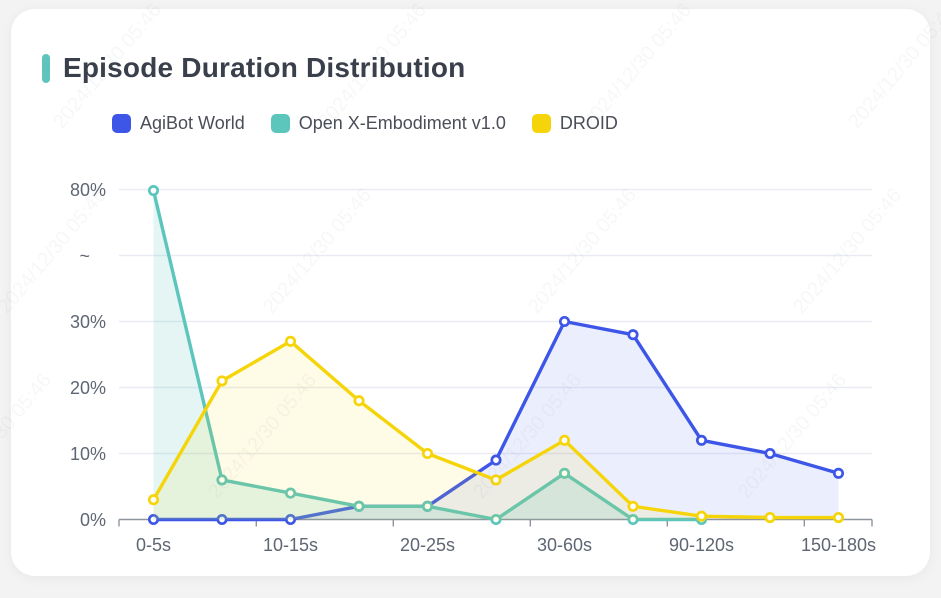  Describe the element at coordinates (588, 123) in the screenshot. I see `legend-label: DROID` at that location.